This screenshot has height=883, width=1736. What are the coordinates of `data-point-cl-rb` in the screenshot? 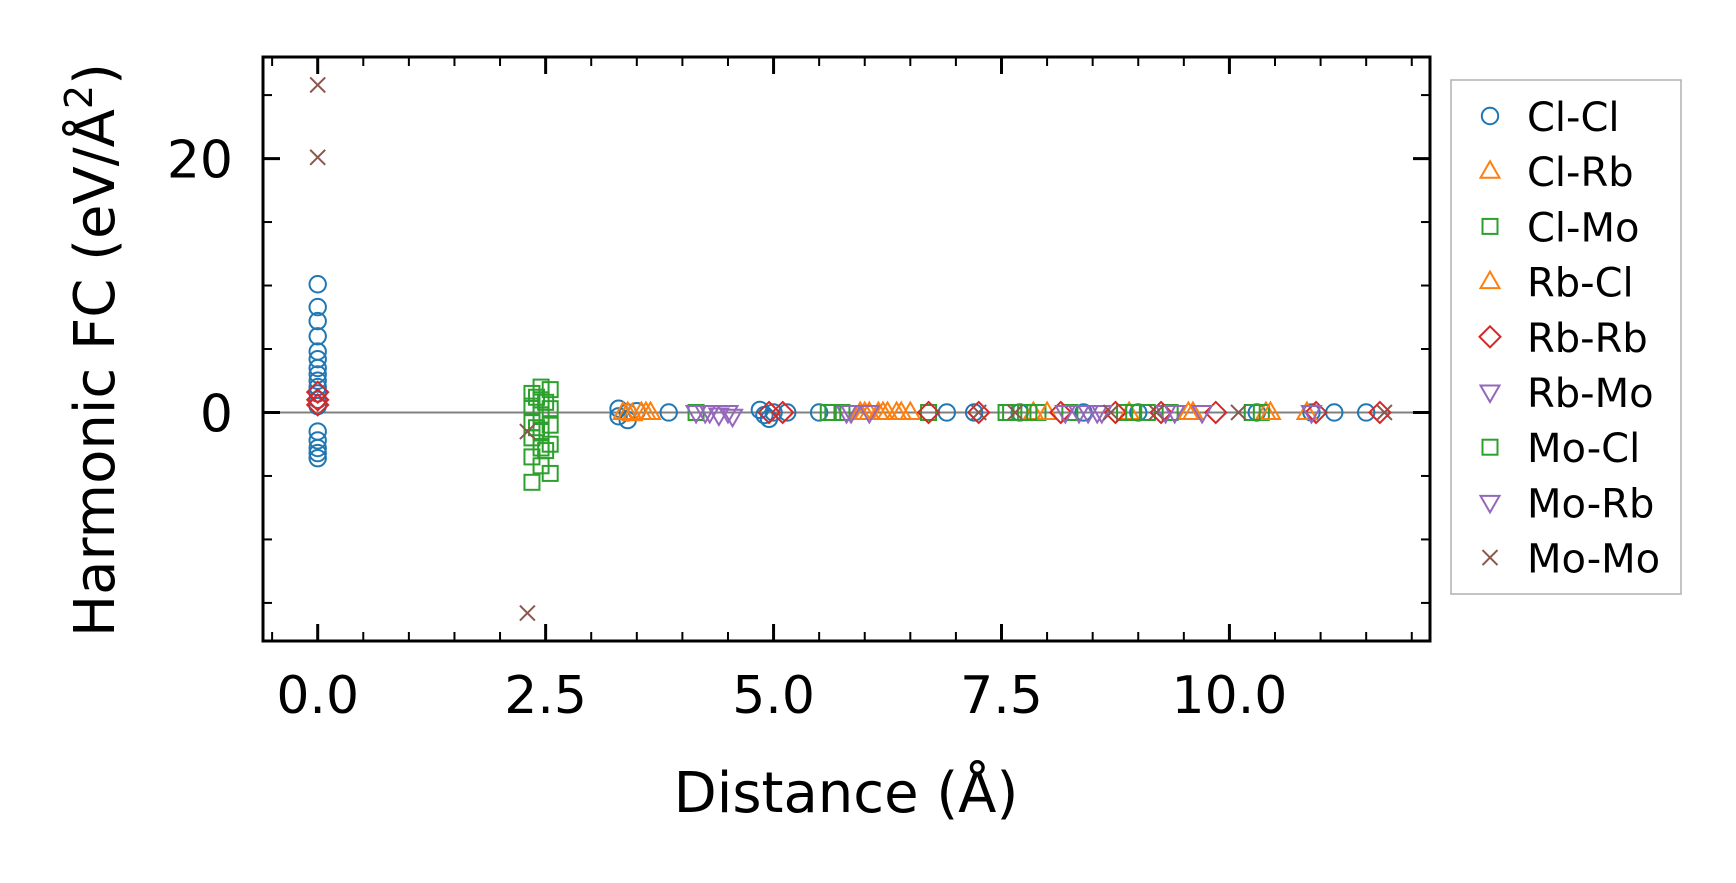 It's located at (1307, 410).